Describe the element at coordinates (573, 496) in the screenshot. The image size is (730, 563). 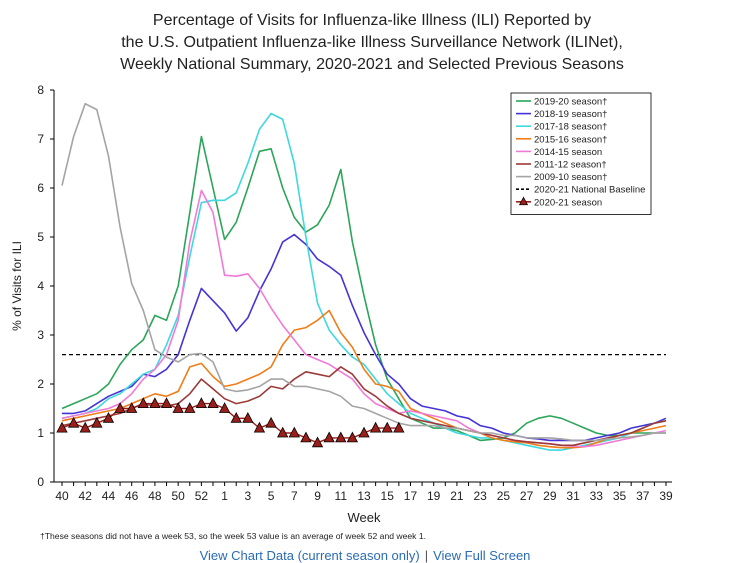
I see `x-tick-label: 31` at that location.